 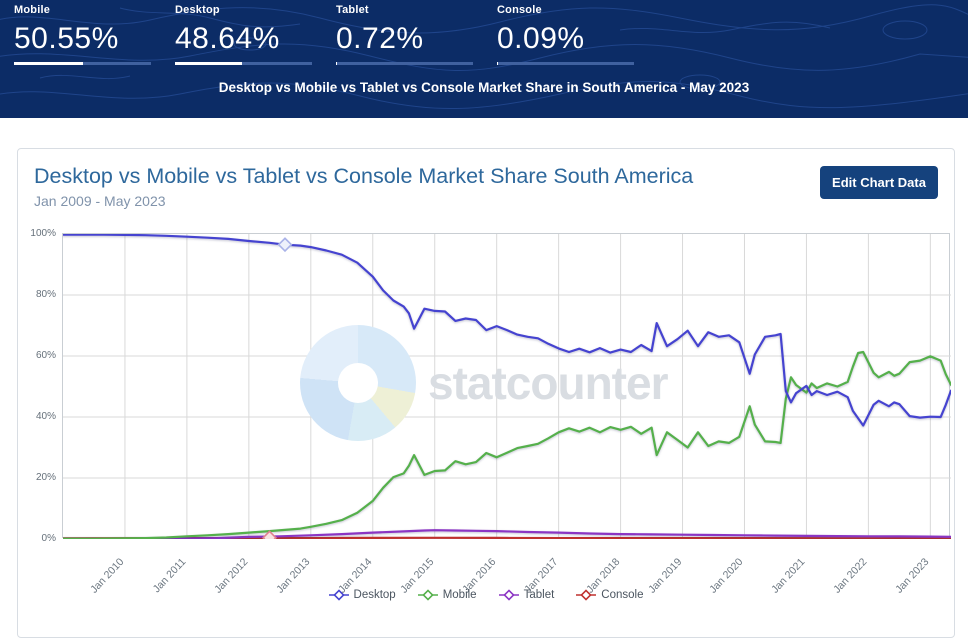 I want to click on y-tick-label: 60%, so click(x=45, y=355).